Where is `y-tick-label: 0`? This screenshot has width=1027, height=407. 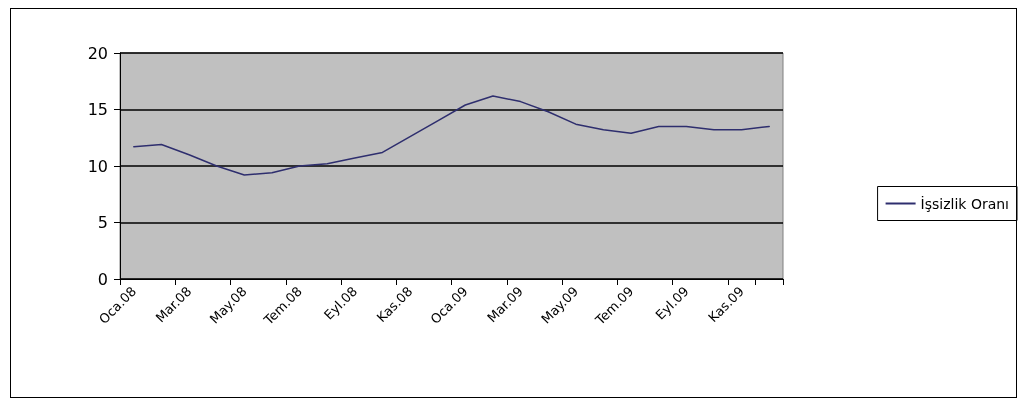 y-tick-label: 0 is located at coordinates (102, 279).